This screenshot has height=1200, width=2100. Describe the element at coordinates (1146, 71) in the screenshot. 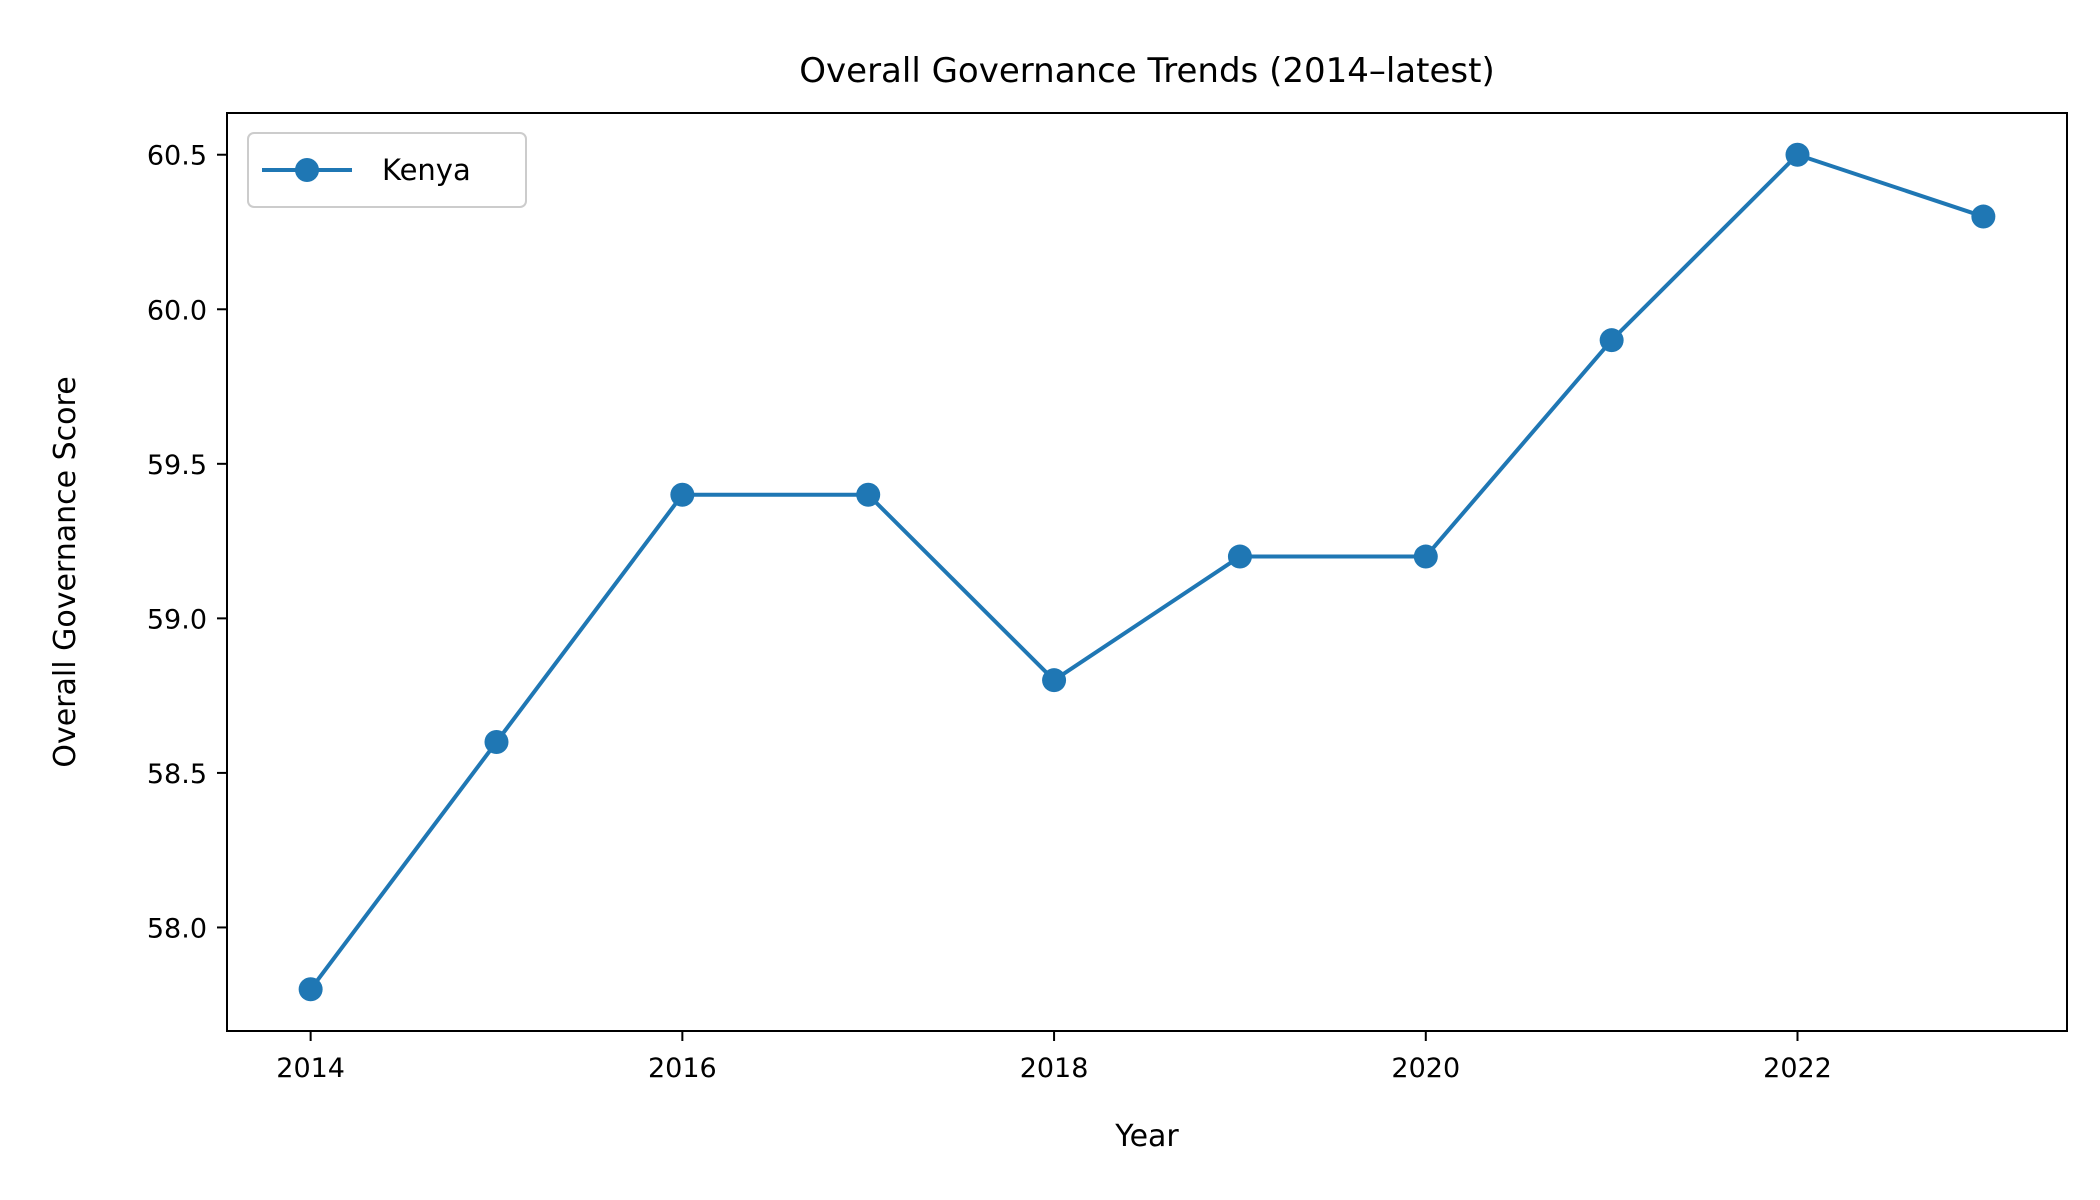

I see `chart-title: Overall Governance Trends (2014–latest)` at that location.